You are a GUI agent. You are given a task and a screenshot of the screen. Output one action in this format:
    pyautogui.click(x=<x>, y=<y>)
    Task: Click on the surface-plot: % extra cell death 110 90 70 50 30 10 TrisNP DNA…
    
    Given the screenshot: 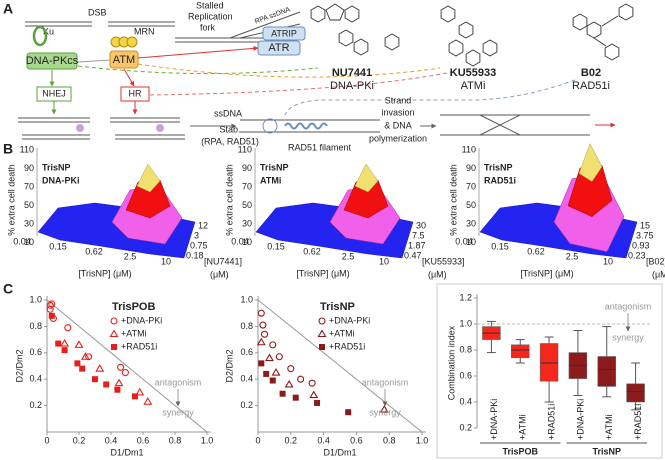 What is the action you would take?
    pyautogui.click(x=124, y=211)
    